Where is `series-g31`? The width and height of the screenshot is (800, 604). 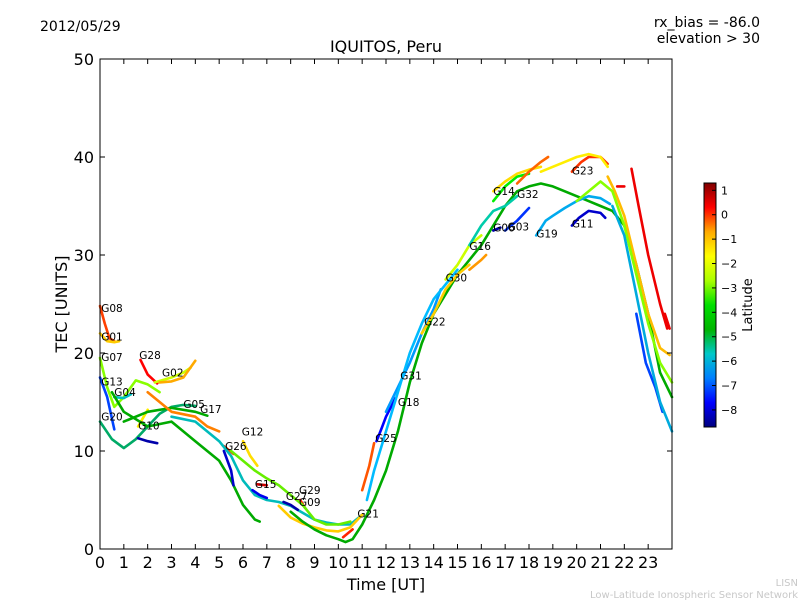 series-g31 is located at coordinates (412, 385).